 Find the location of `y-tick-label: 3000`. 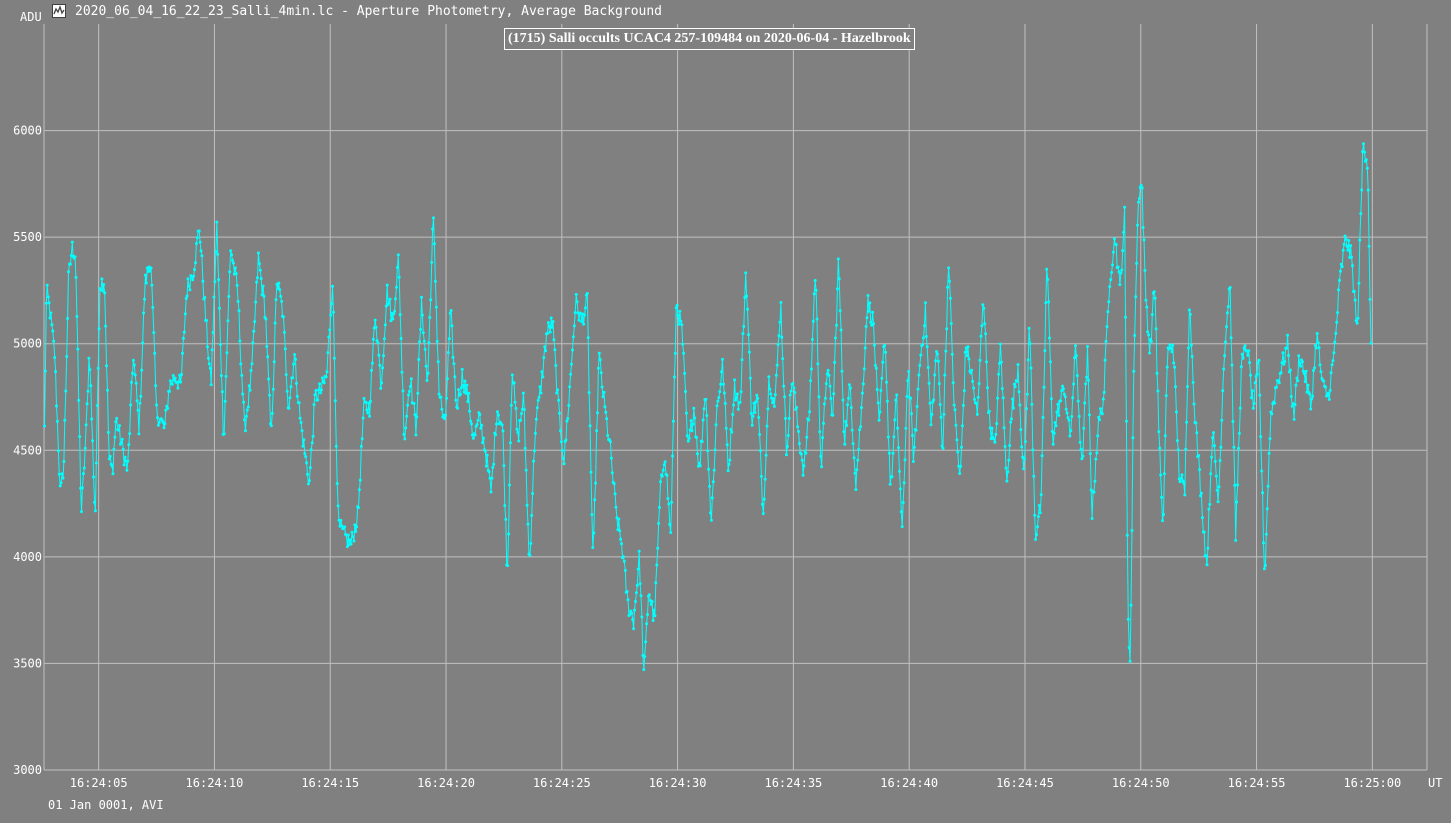

y-tick-label: 3000 is located at coordinates (27, 770).